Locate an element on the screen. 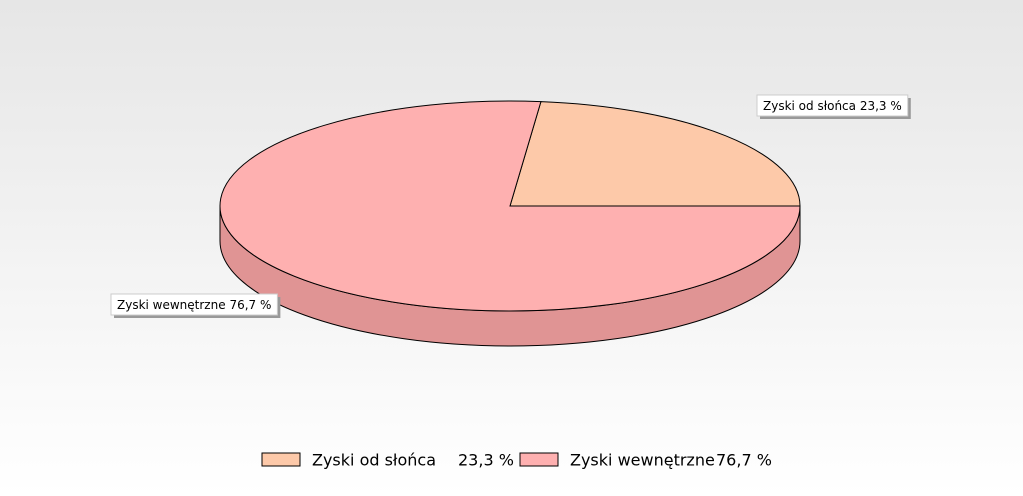  data-label: Zyski od słońca 23,3 % is located at coordinates (833, 106).